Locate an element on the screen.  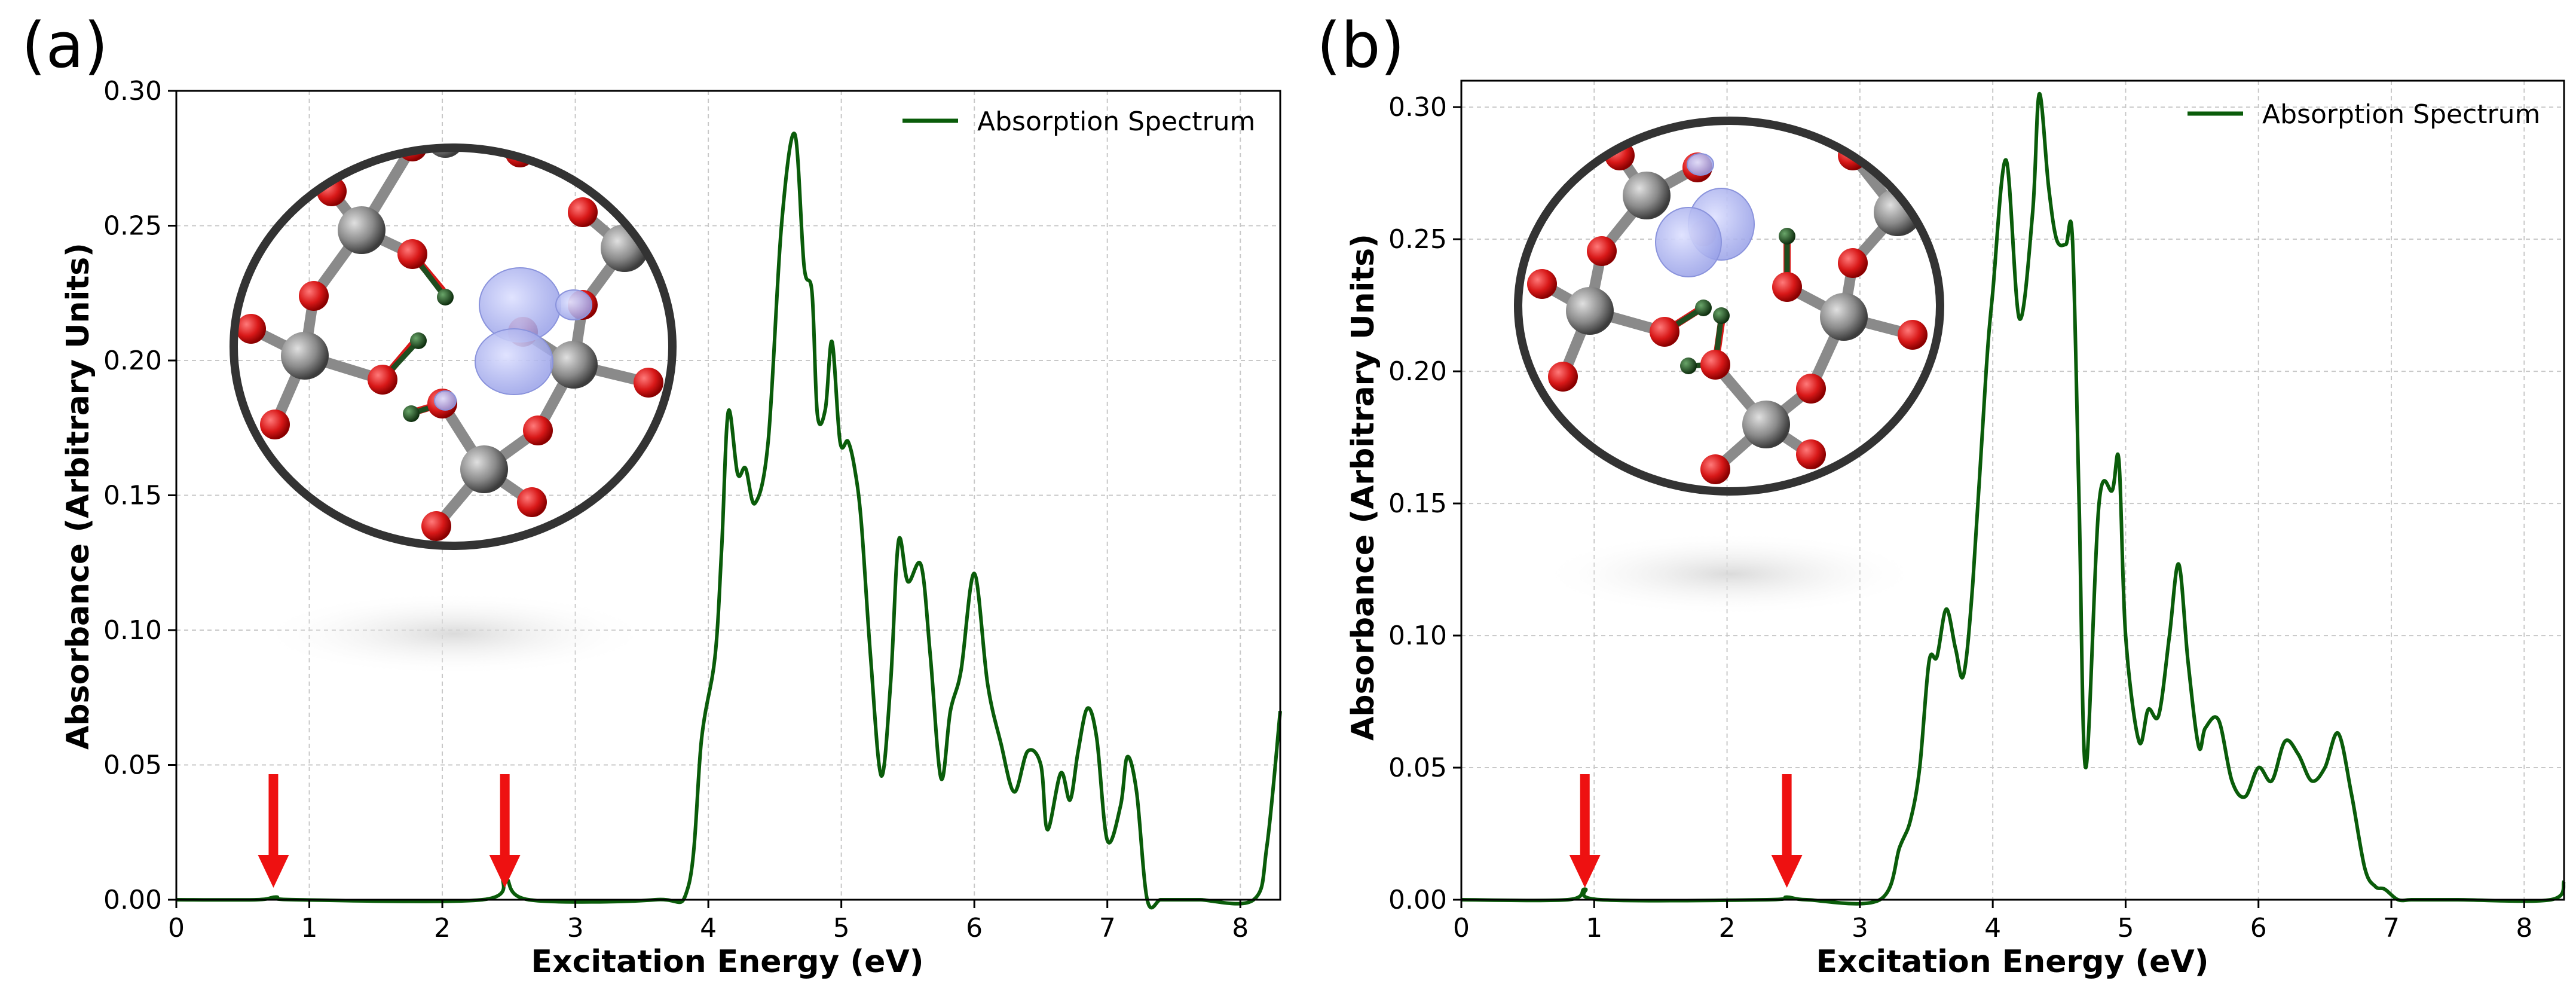
molecule-inset-b is located at coordinates (1729, 367).